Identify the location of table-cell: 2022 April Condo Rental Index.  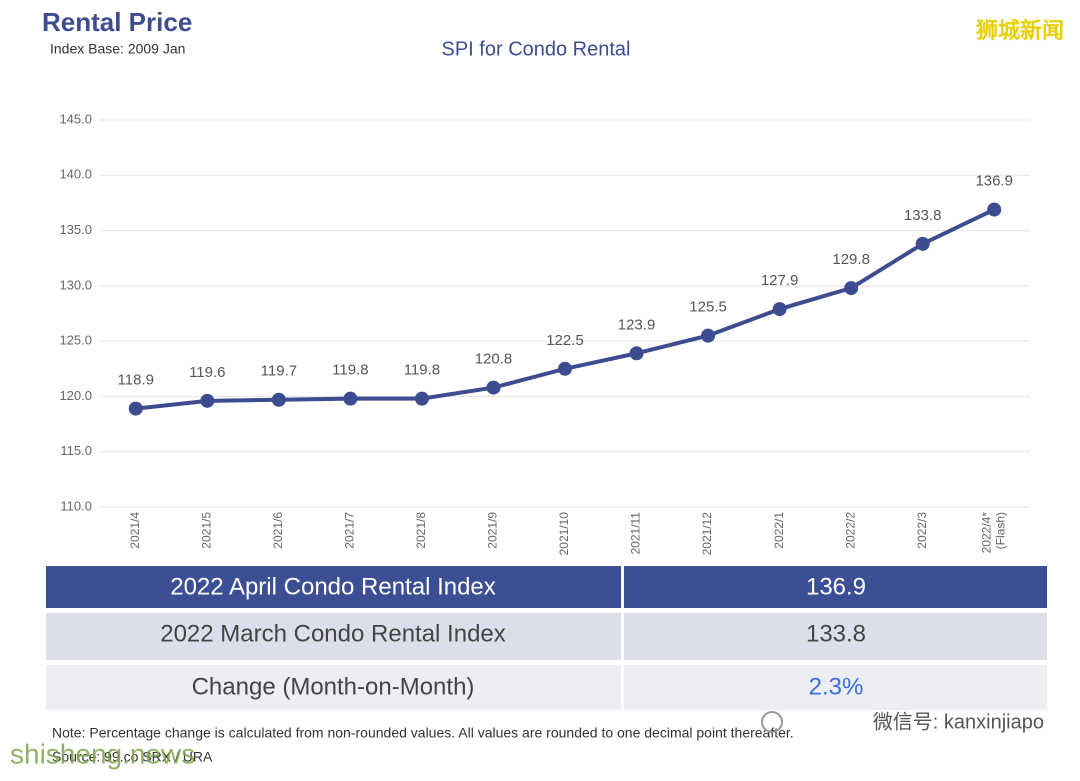
(333, 586).